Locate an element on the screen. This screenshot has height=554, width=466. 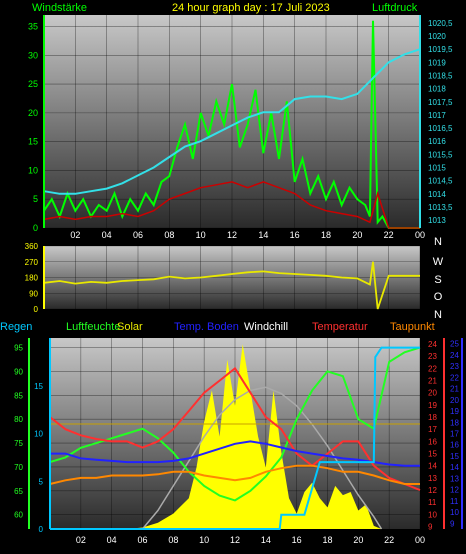
y-right-tick-label: 1013 is located at coordinates (437, 220).